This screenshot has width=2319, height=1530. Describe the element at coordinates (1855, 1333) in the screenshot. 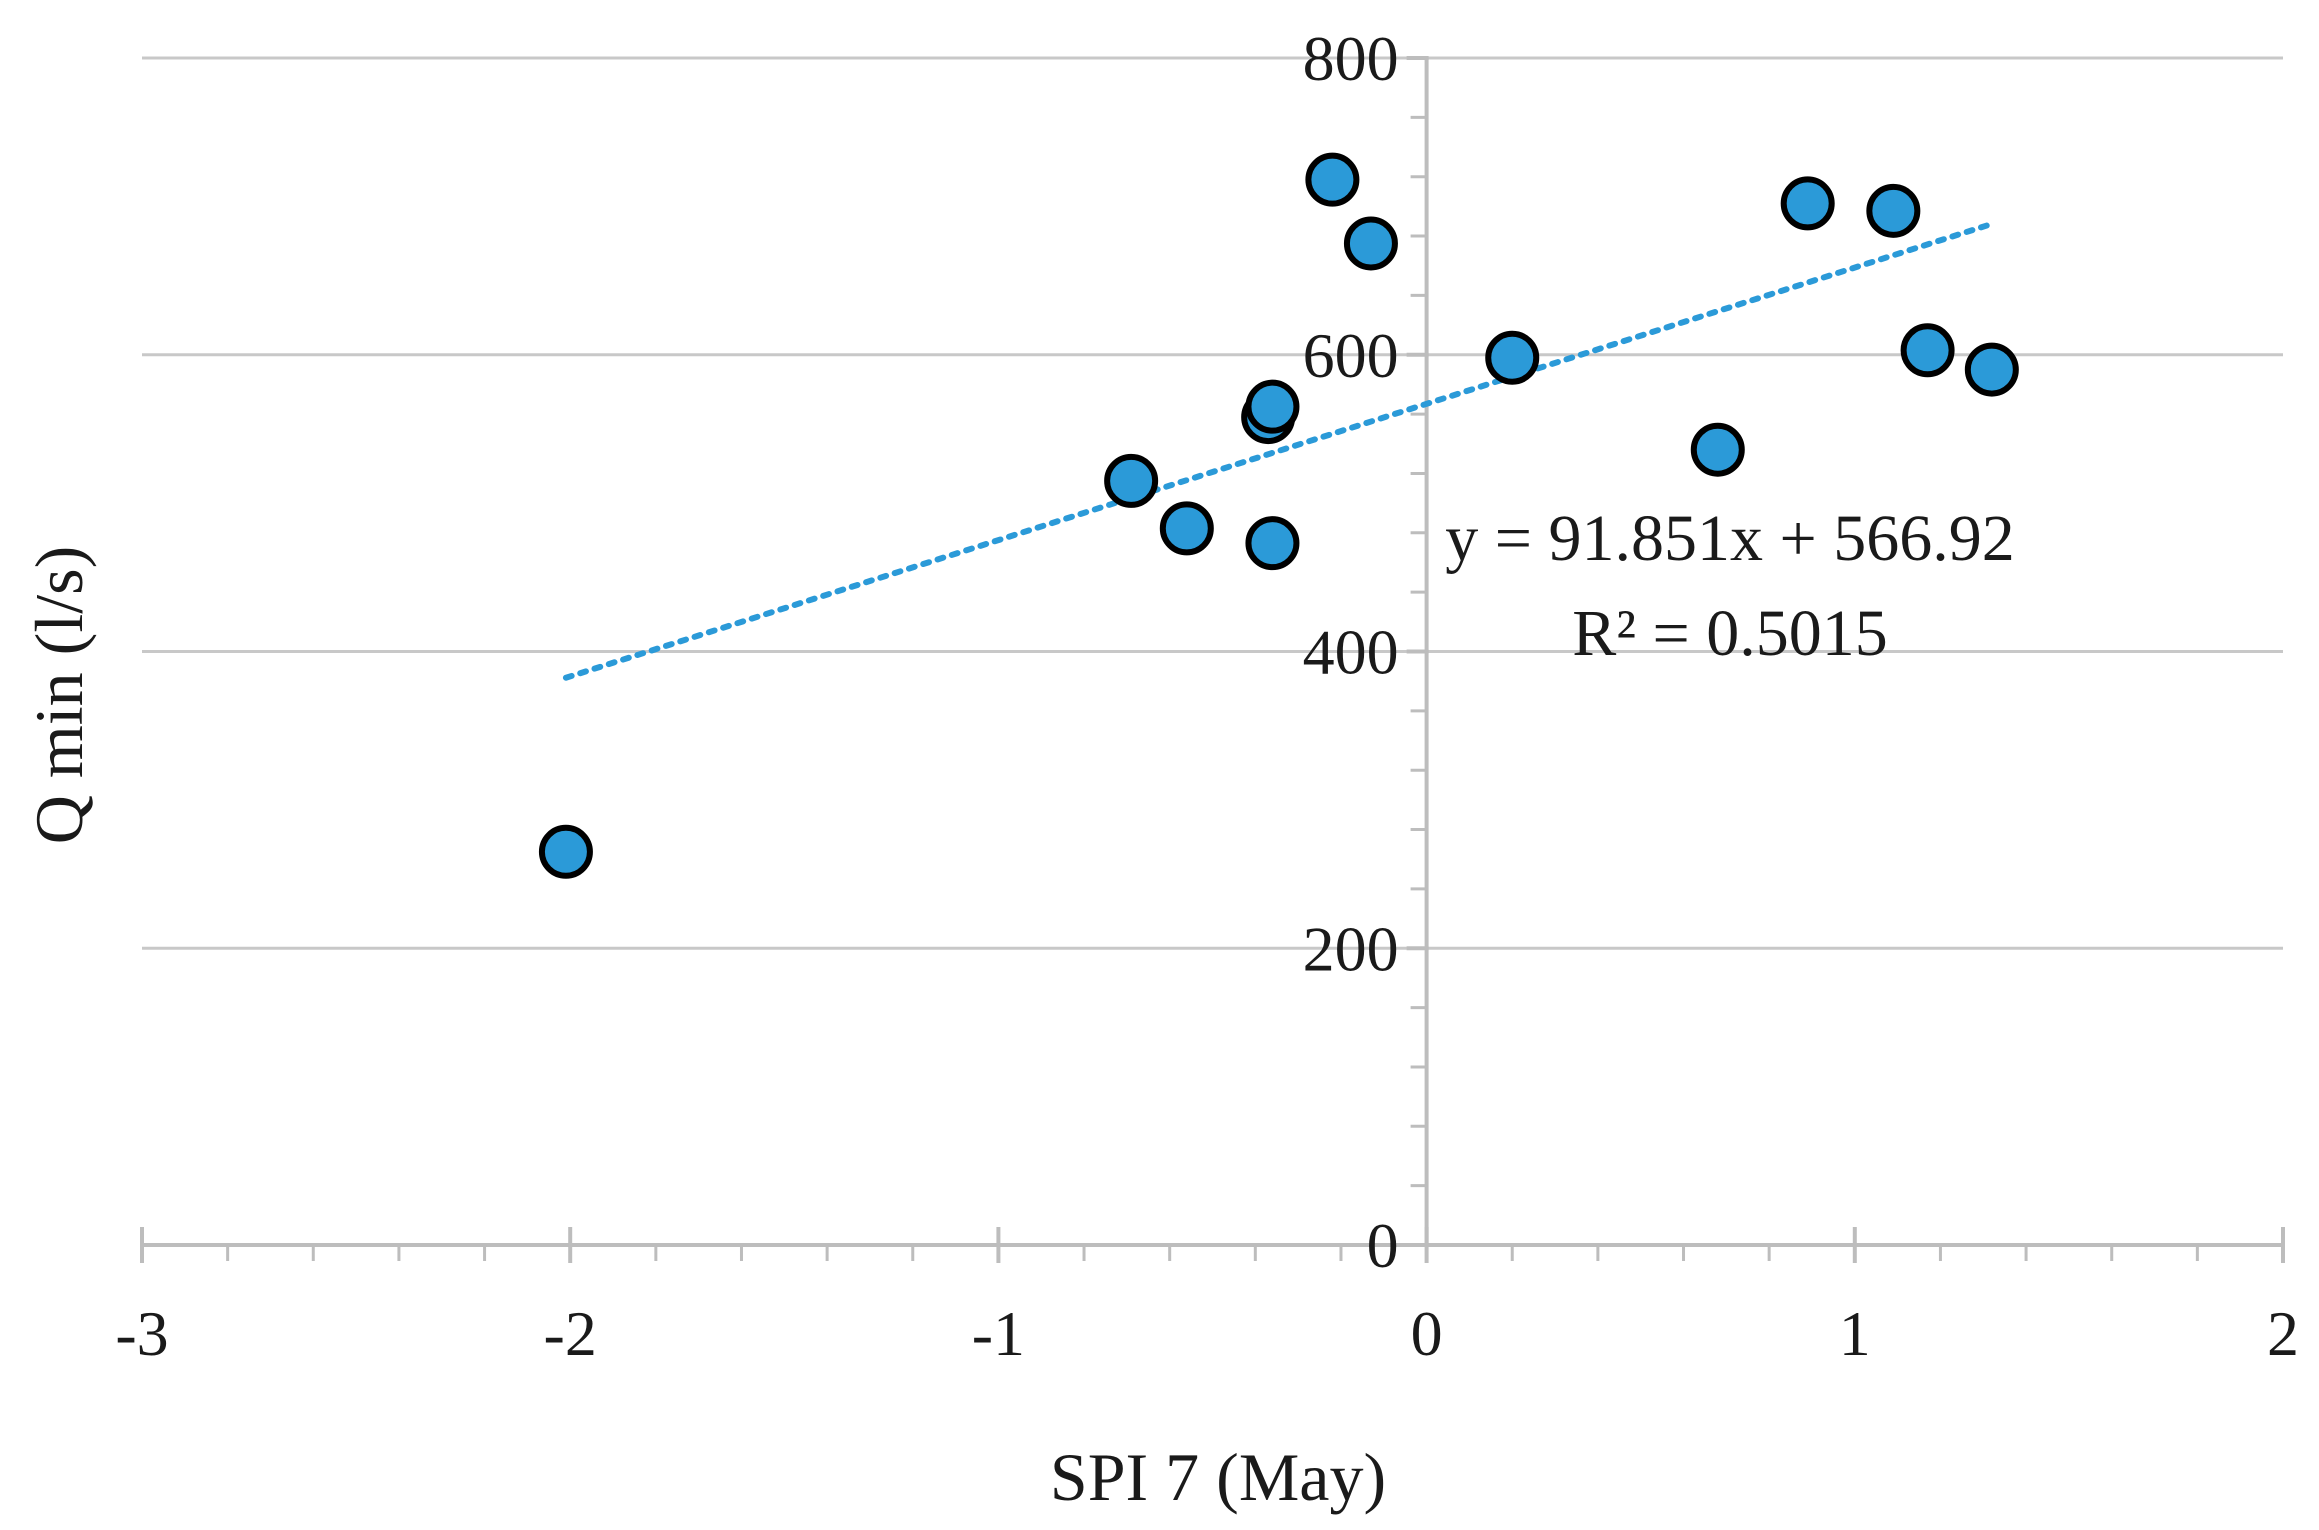

I see `x-tick-label: 1` at that location.